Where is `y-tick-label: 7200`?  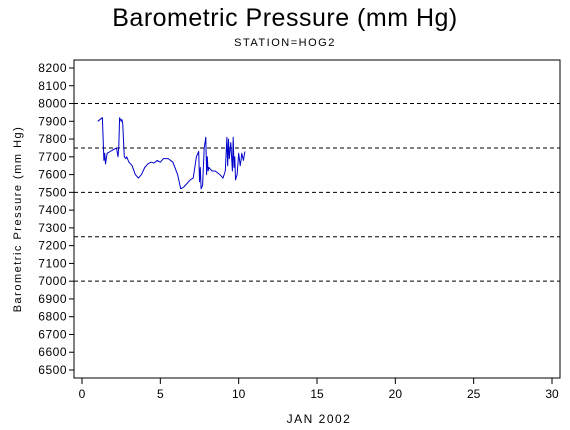
y-tick-label: 7200 is located at coordinates (52, 246).